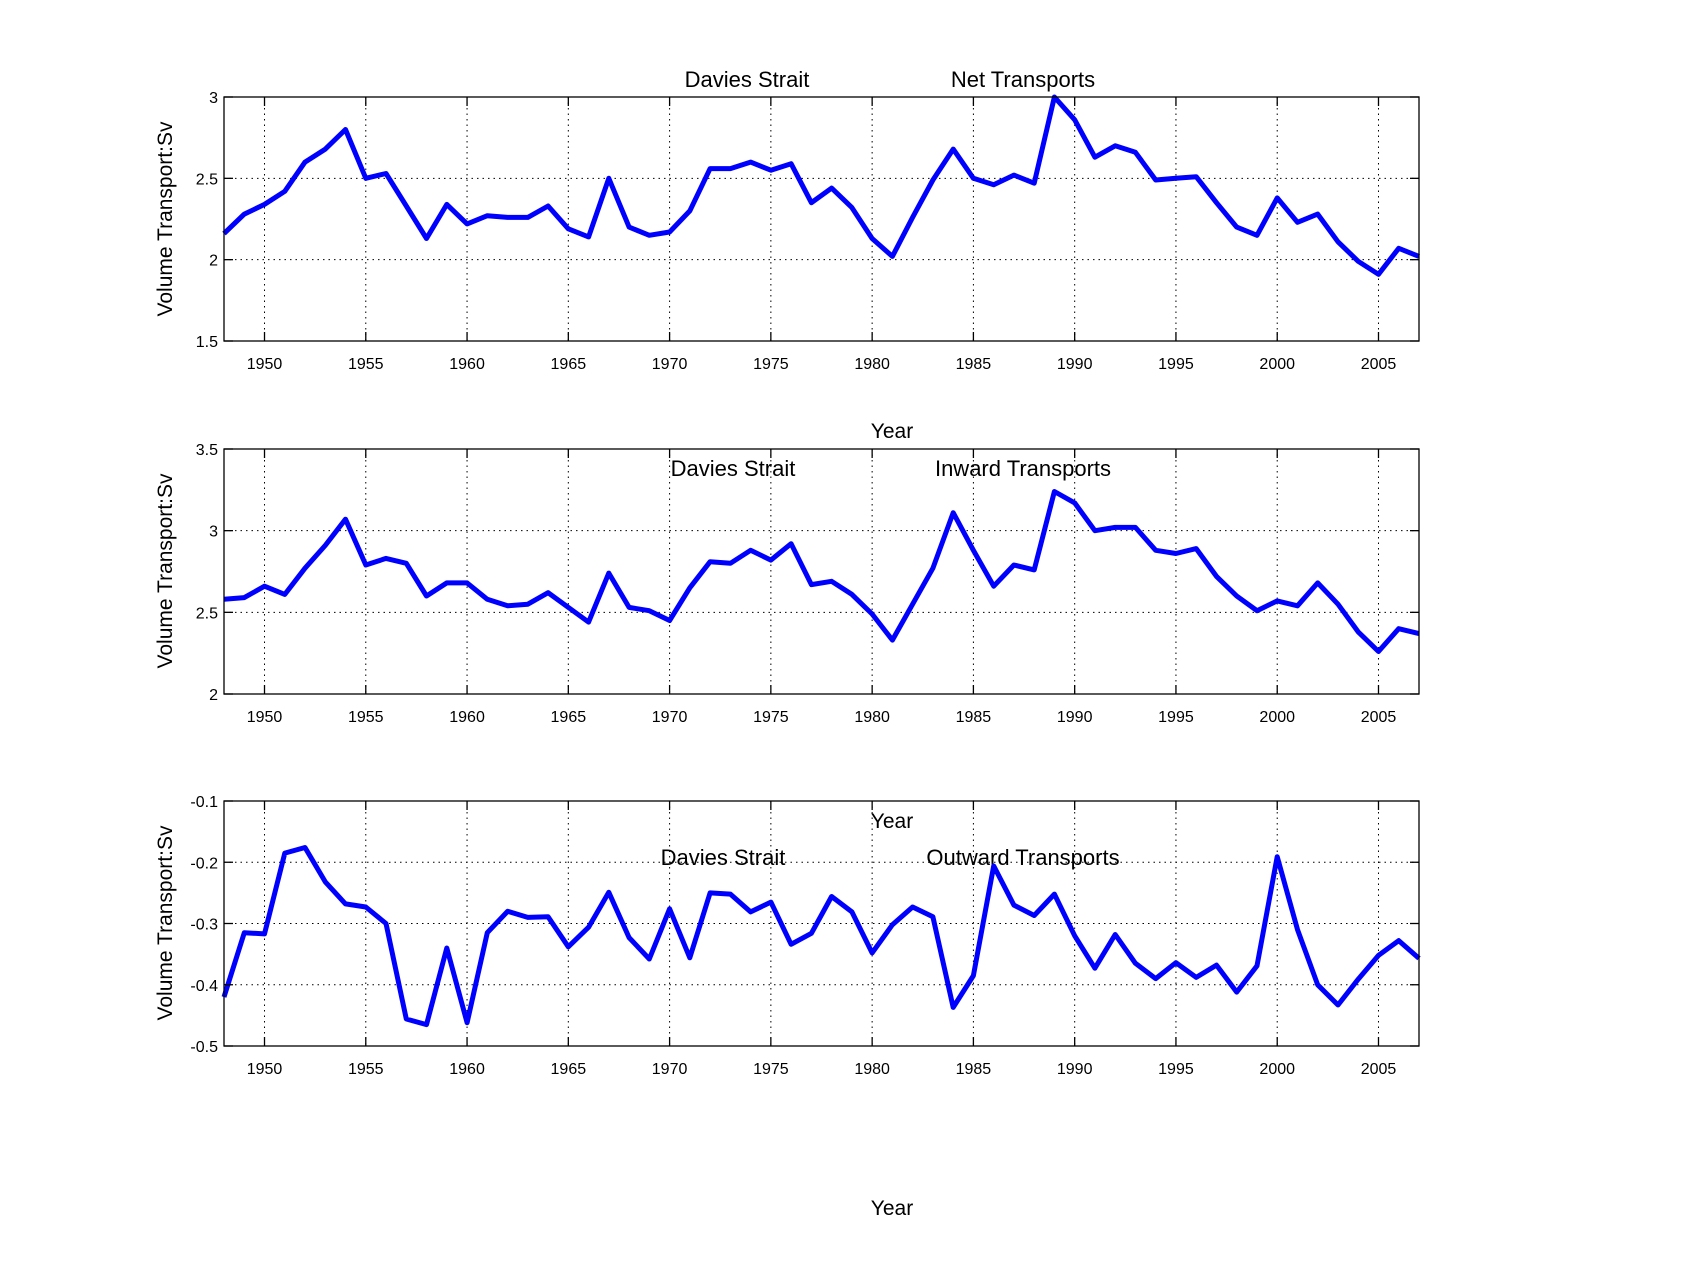 The image size is (1707, 1280). What do you see at coordinates (207, 342) in the screenshot?
I see `y-tick-label: 1.5` at bounding box center [207, 342].